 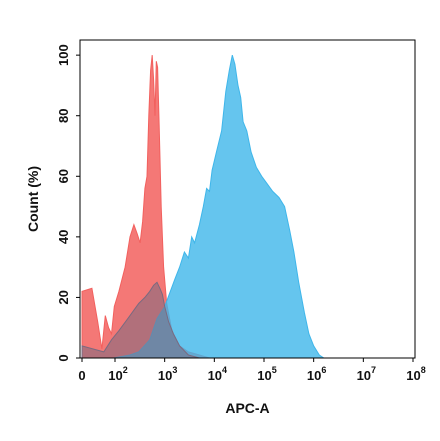 What do you see at coordinates (63, 176) in the screenshot?
I see `y-tick-label: 60` at bounding box center [63, 176].